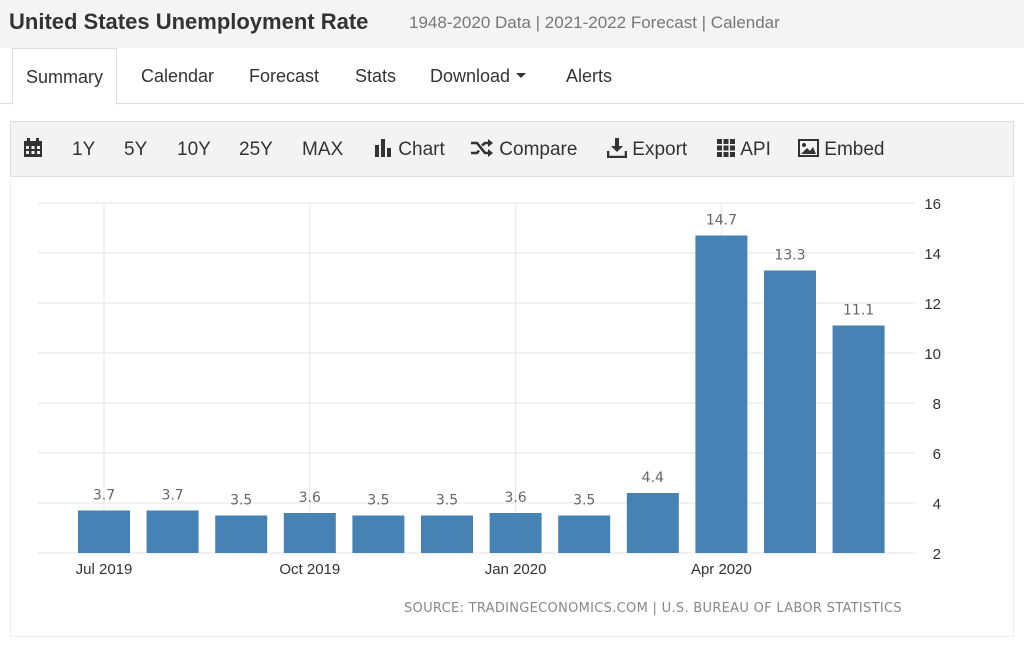  I want to click on chevron-down-icon, so click(521, 76).